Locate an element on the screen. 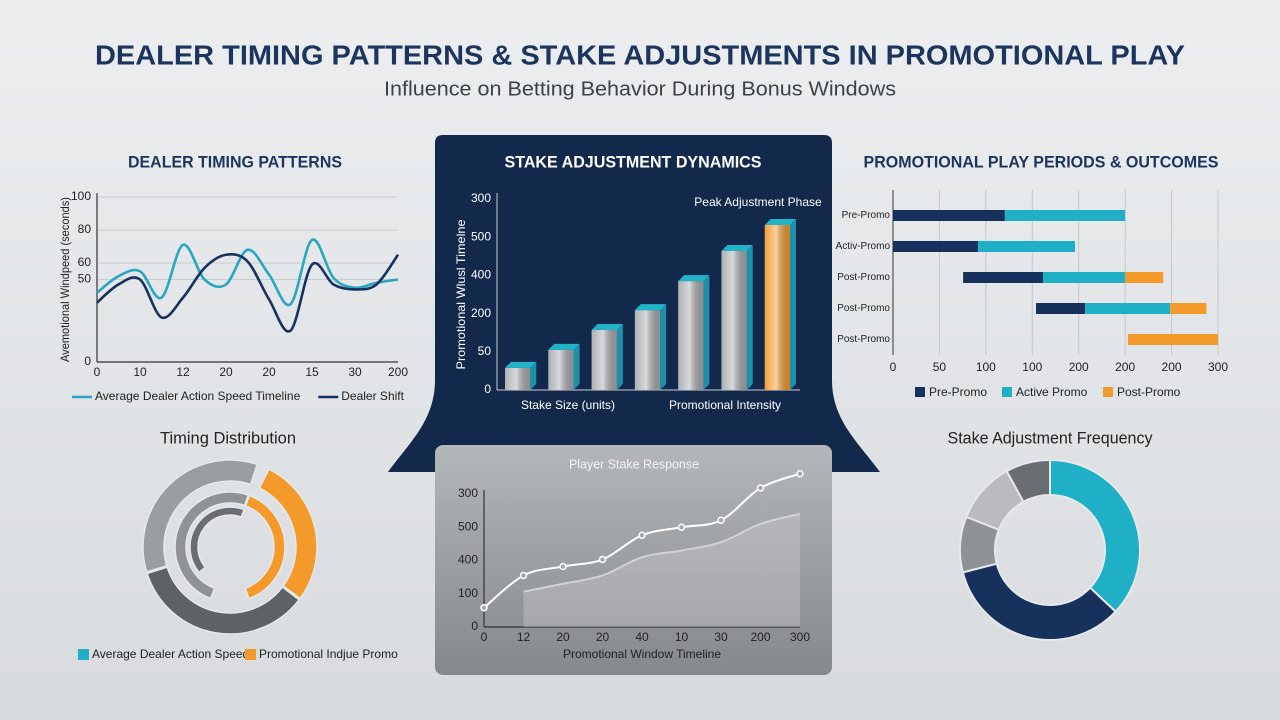 Image resolution: width=1280 pixels, height=720 pixels. legend-label: Dealer Shift is located at coordinates (372, 396).